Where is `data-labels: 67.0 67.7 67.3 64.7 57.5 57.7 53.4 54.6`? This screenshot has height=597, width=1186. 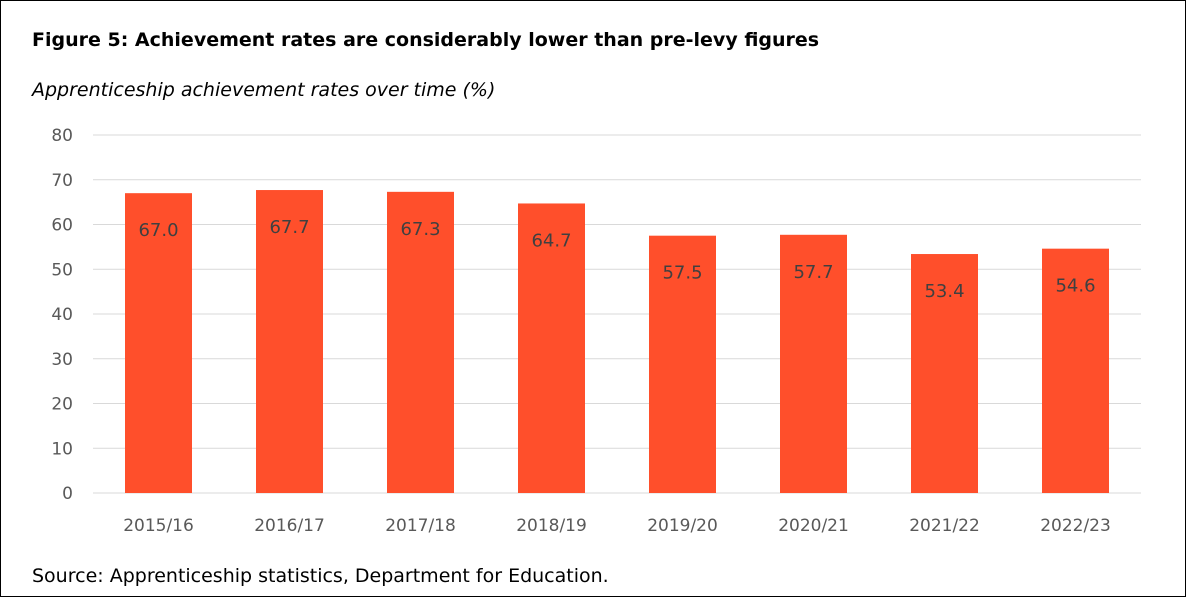
data-labels: 67.0 67.7 67.3 64.7 57.5 57.7 53.4 54.6 is located at coordinates (616, 259).